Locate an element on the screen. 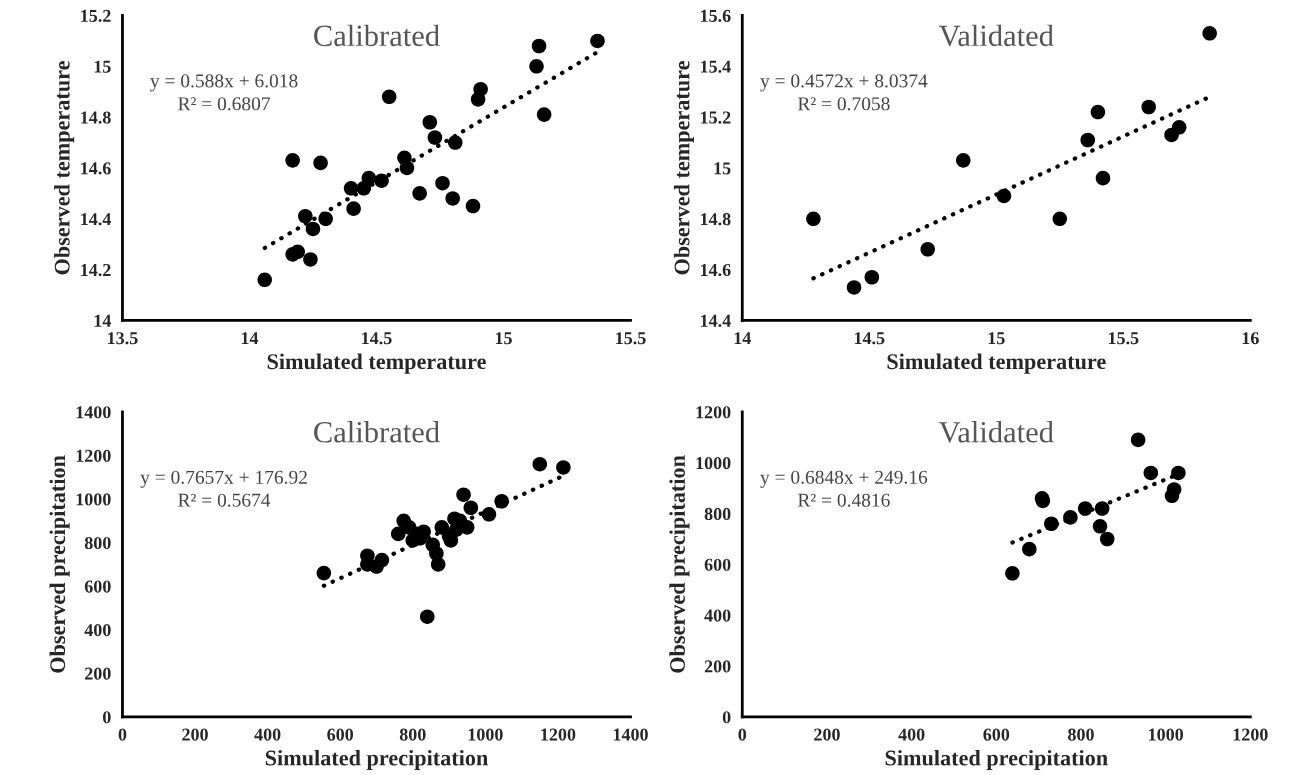  annotation: y = 0.6848x + 249.16 is located at coordinates (844, 479).